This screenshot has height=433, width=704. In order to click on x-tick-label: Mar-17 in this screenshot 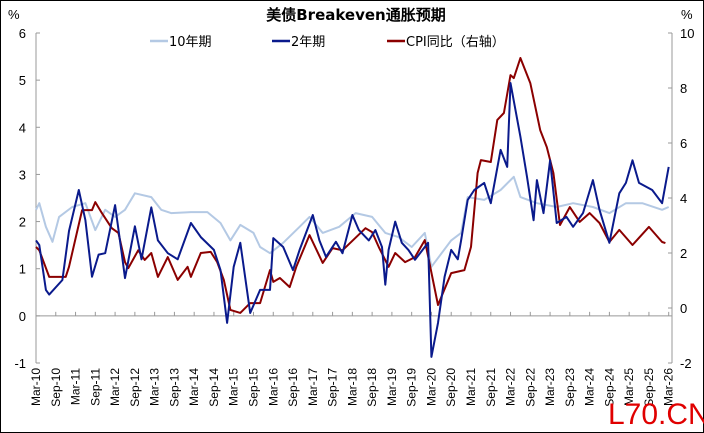, I will do `click(313, 387)`.